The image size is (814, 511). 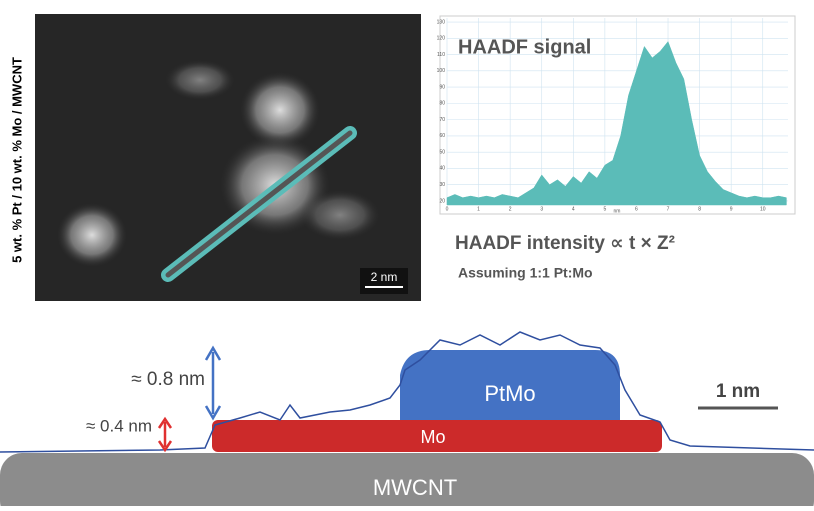 What do you see at coordinates (738, 391) in the screenshot?
I see `scale-label: 1 nm` at bounding box center [738, 391].